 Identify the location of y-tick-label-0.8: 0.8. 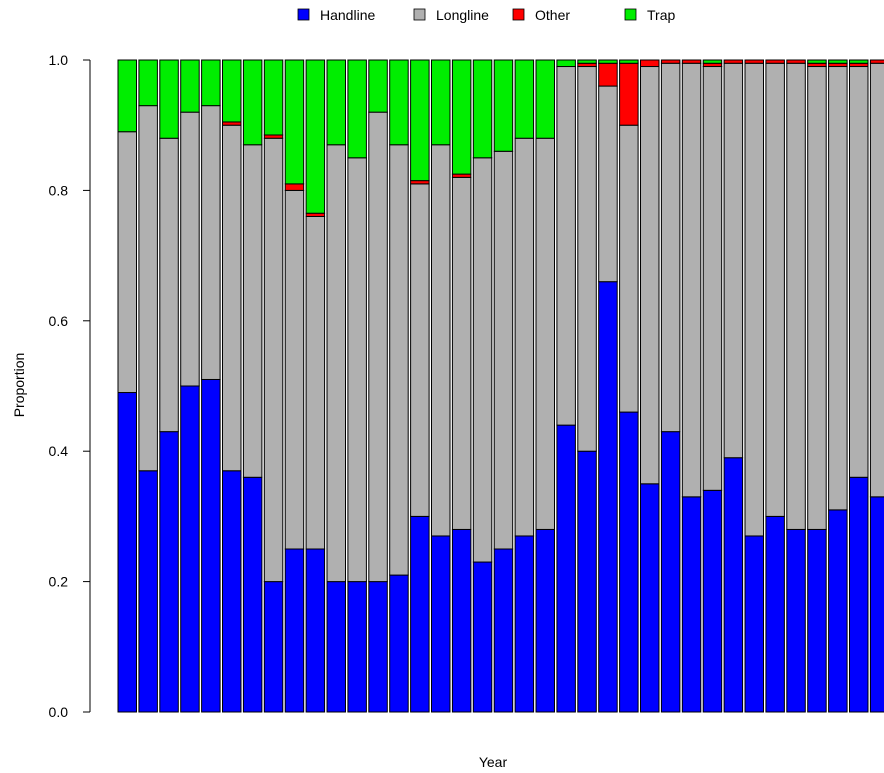
(59, 190).